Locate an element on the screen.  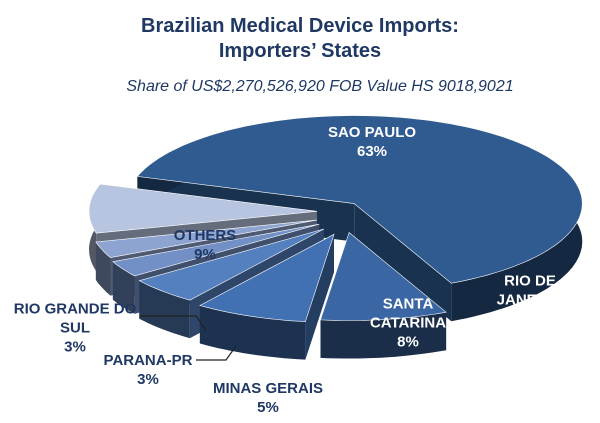
data-label: SANTA CATARINA 8% is located at coordinates (408, 323).